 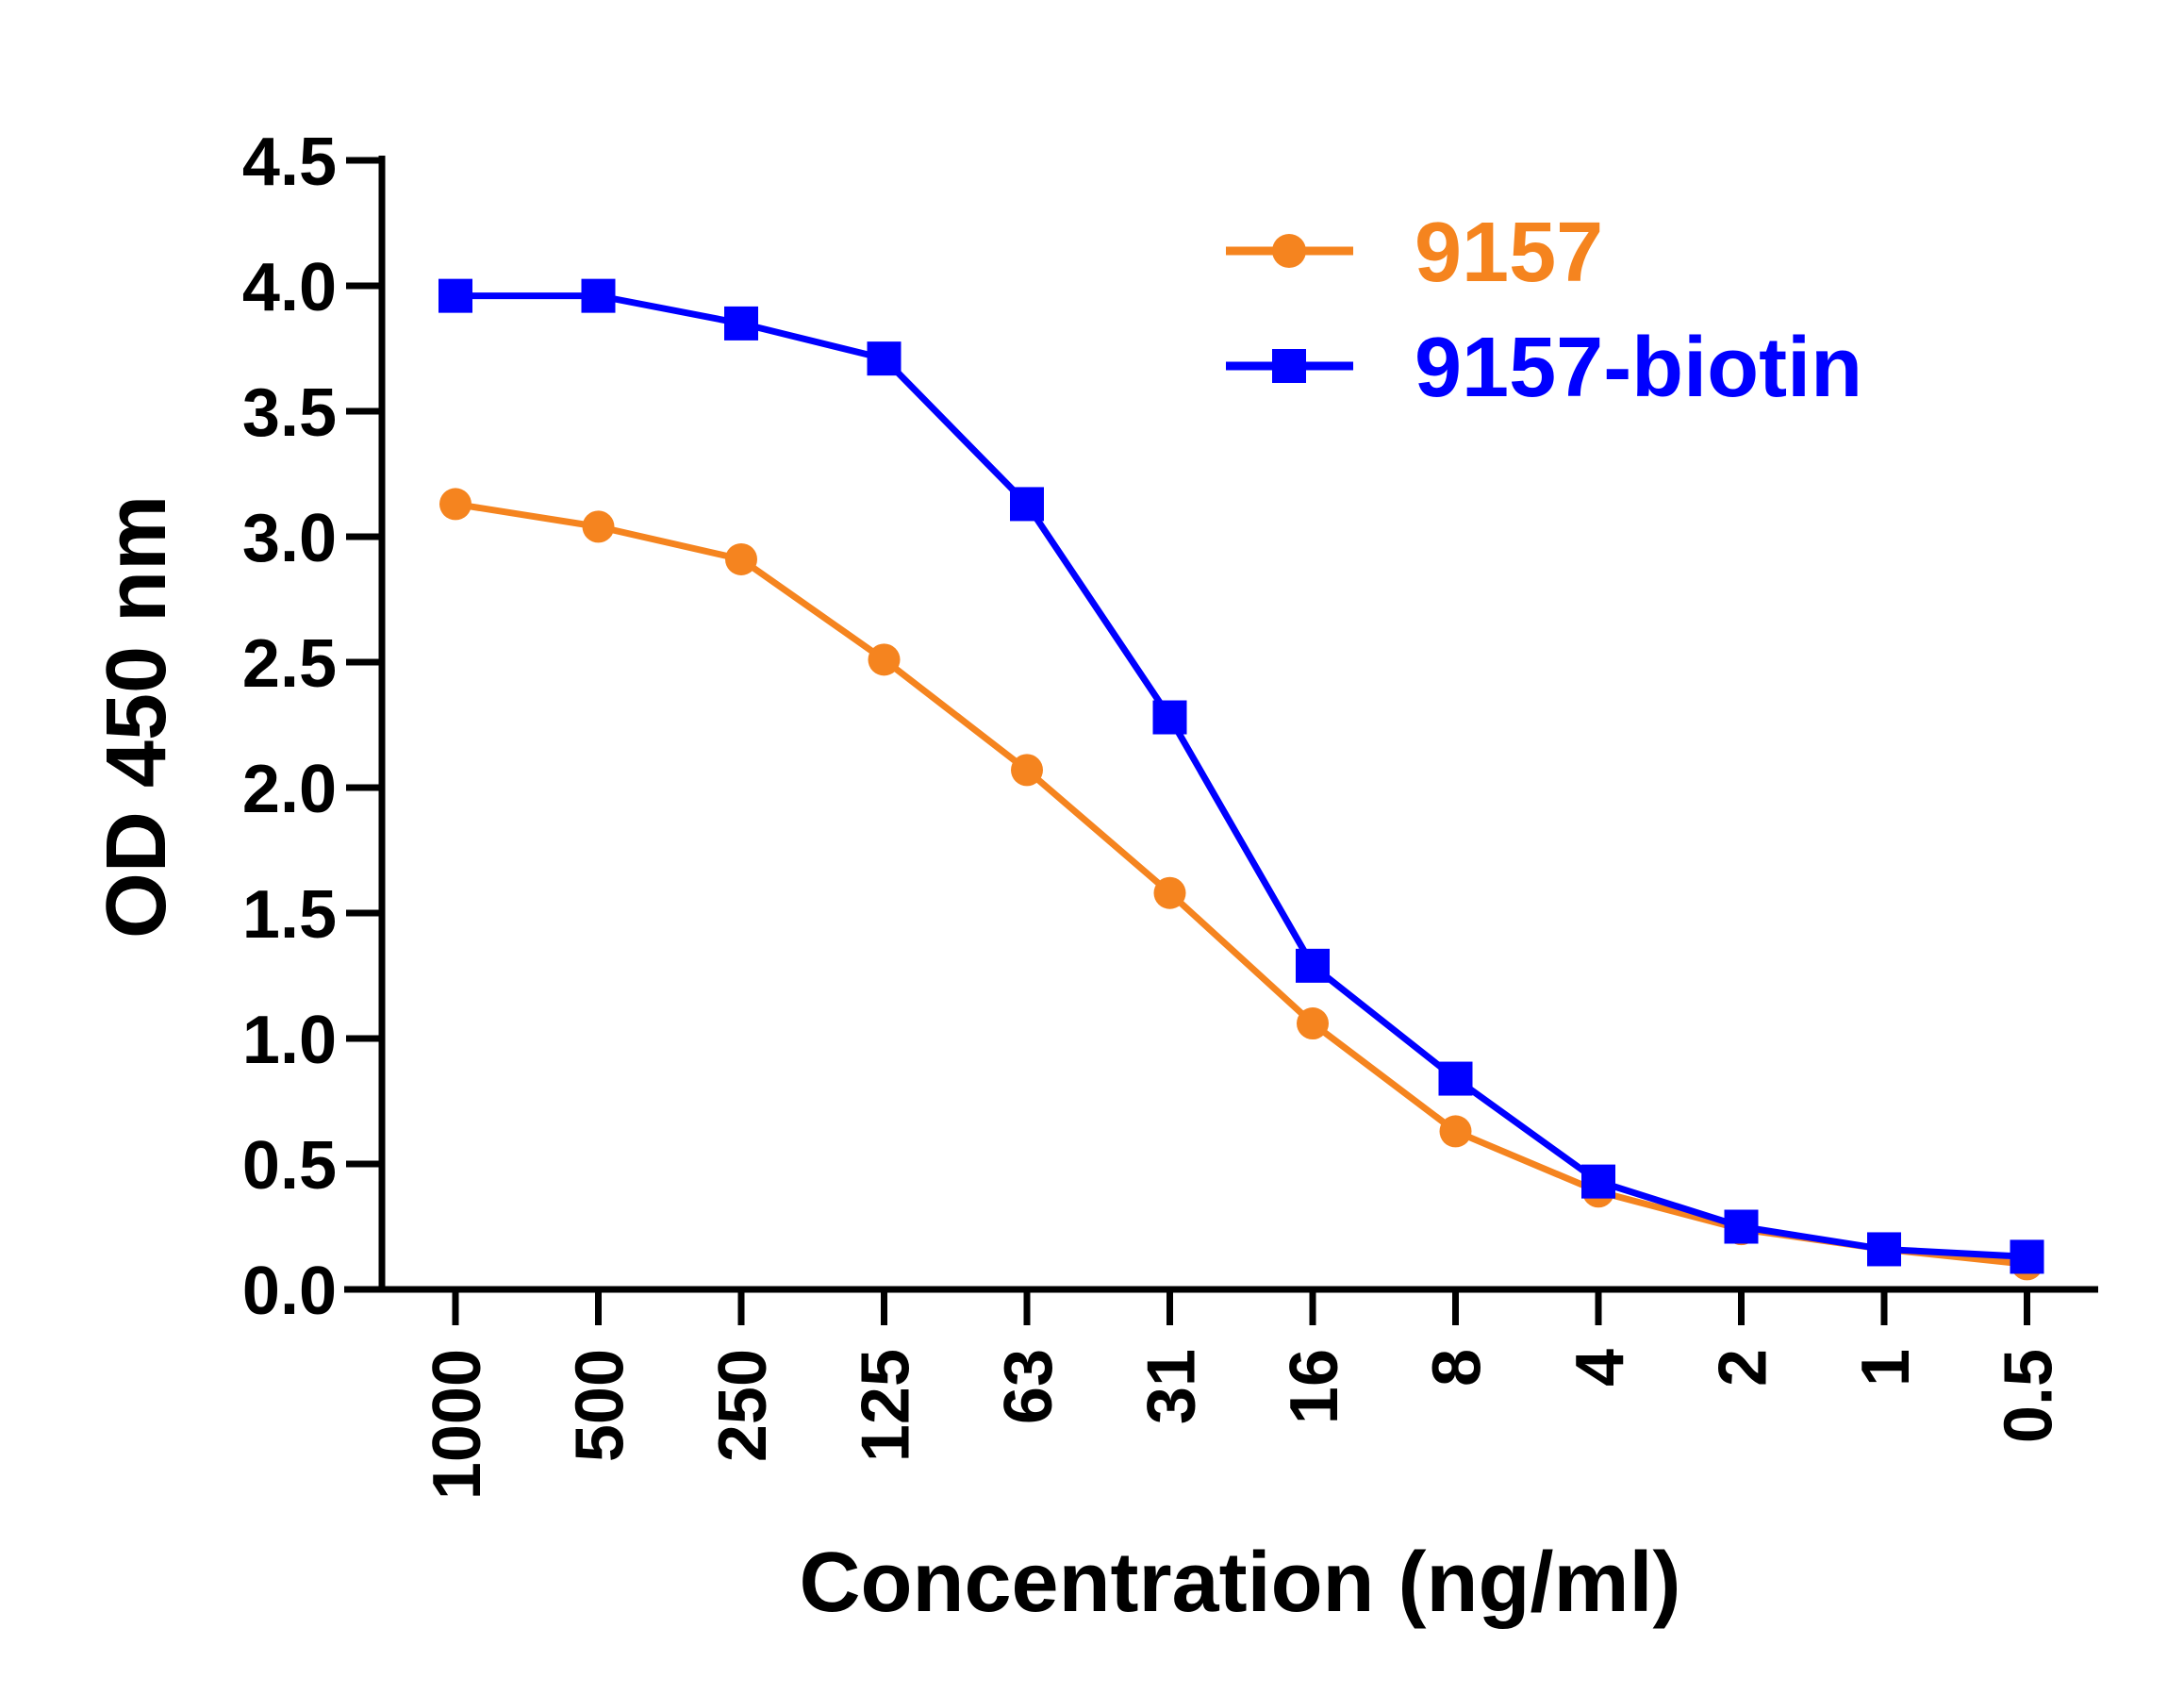 I want to click on legend-label: 9157-biotin, so click(x=1638, y=368).